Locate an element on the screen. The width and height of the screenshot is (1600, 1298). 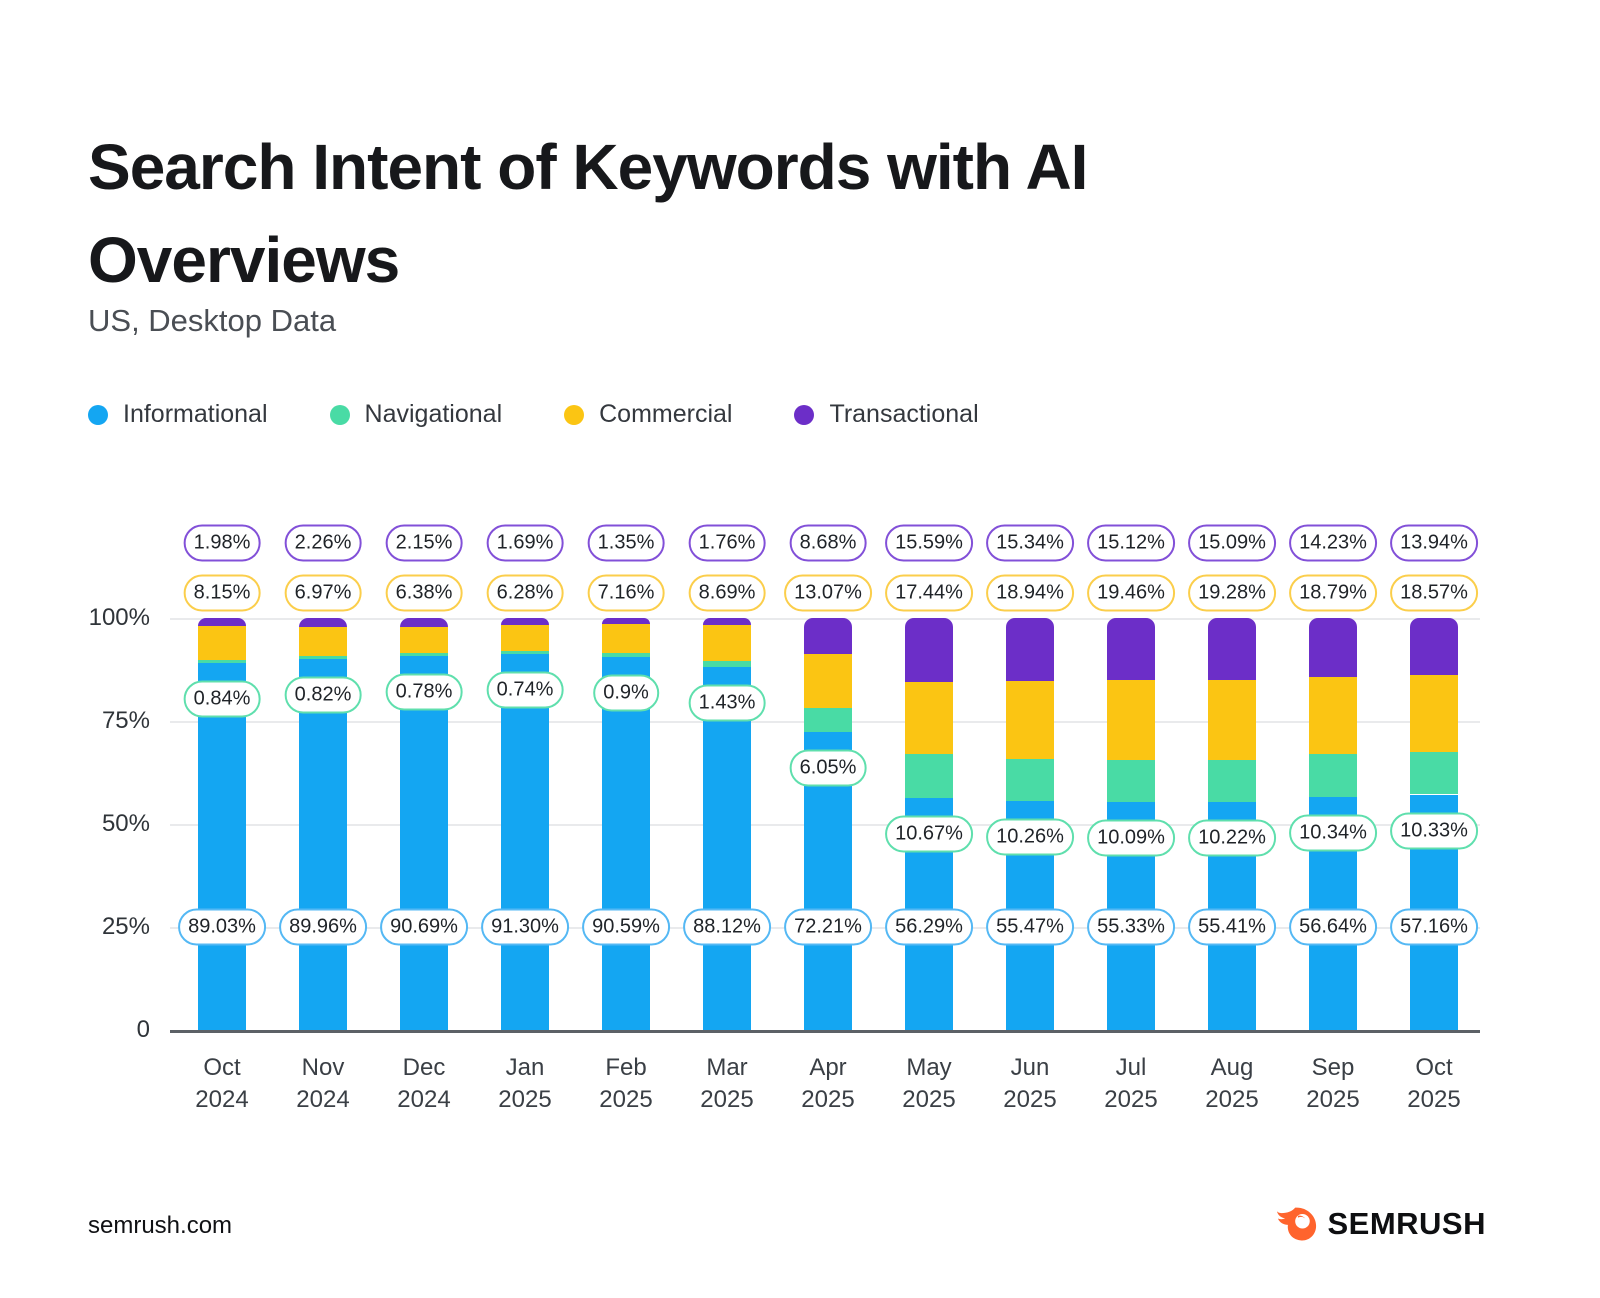
value-pill-navigational: 1.43% is located at coordinates (727, 703).